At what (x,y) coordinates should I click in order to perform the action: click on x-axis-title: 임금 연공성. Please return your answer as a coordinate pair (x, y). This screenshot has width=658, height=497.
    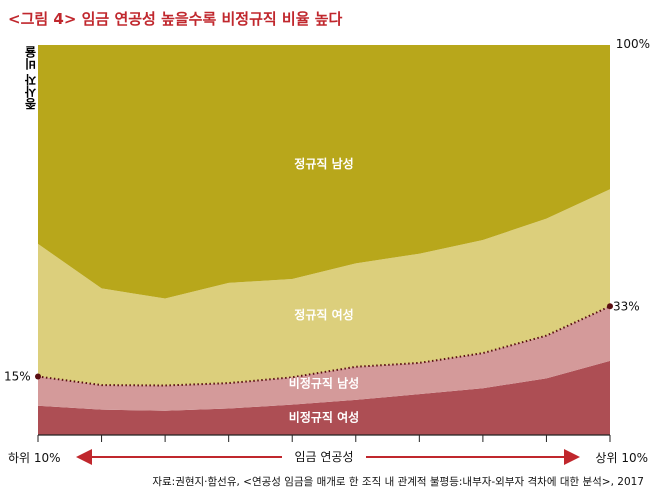
    Looking at the image, I should click on (323, 457).